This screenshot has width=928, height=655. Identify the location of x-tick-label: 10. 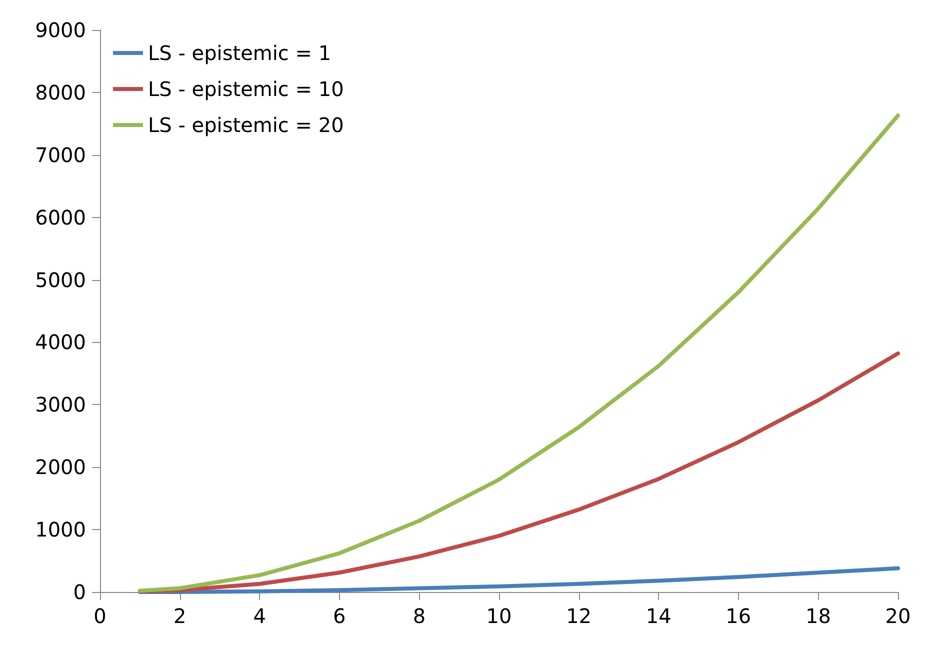
(499, 616).